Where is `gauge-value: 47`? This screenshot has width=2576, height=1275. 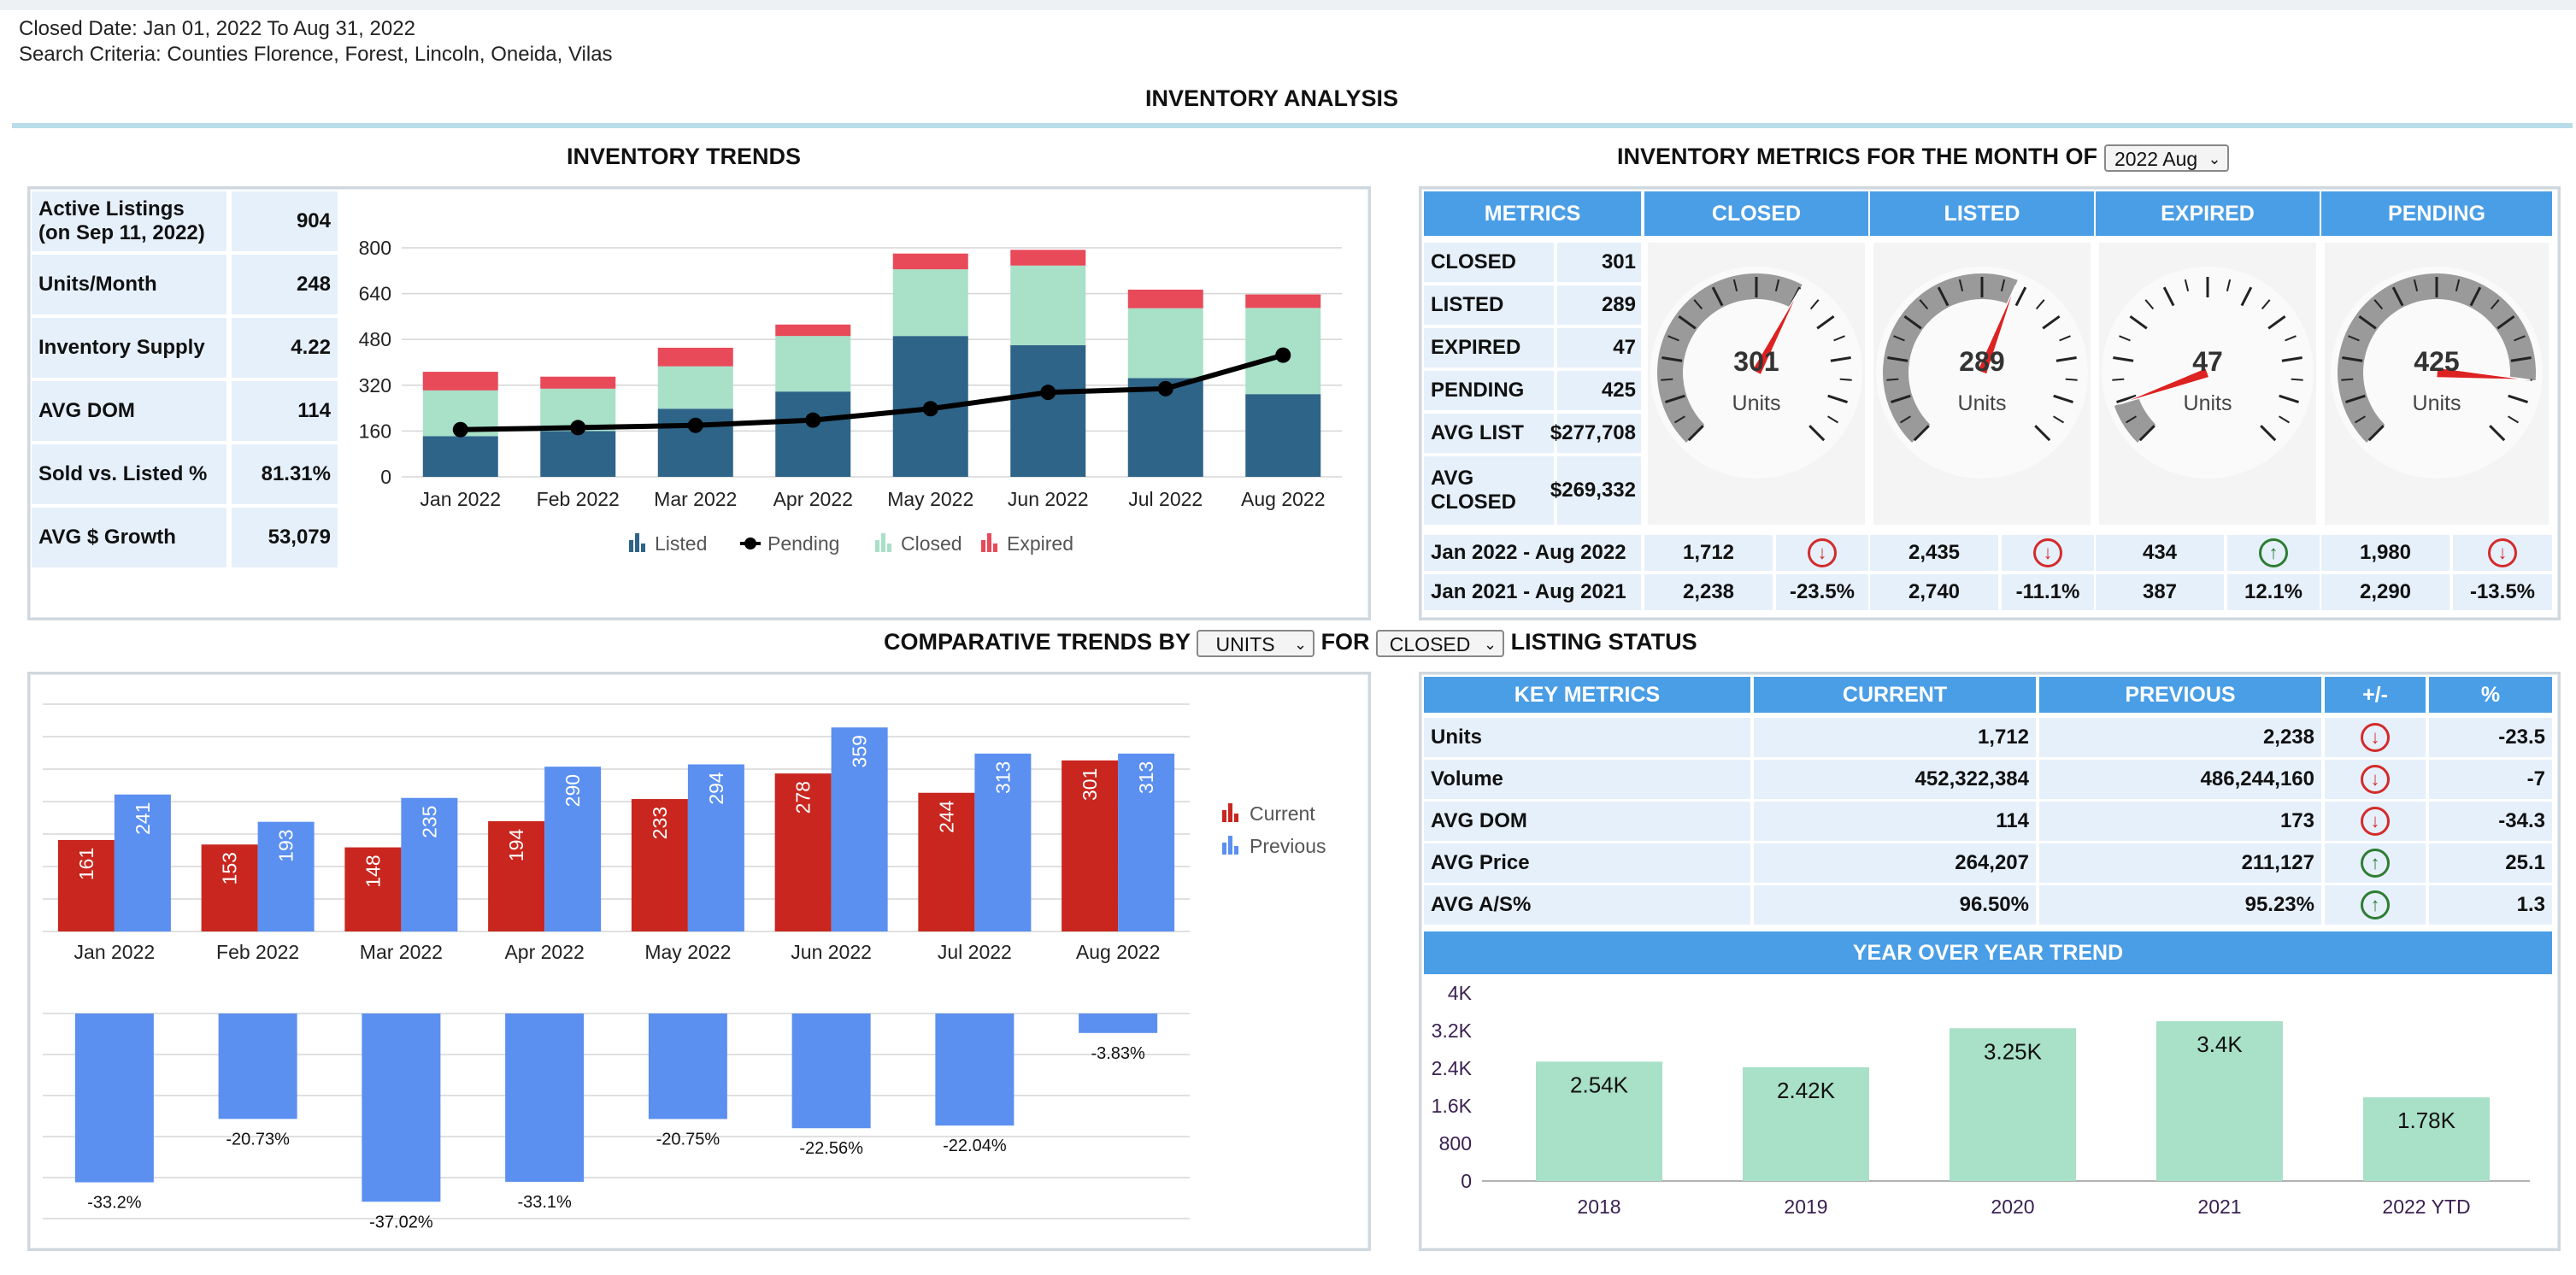 gauge-value: 47 is located at coordinates (2207, 361).